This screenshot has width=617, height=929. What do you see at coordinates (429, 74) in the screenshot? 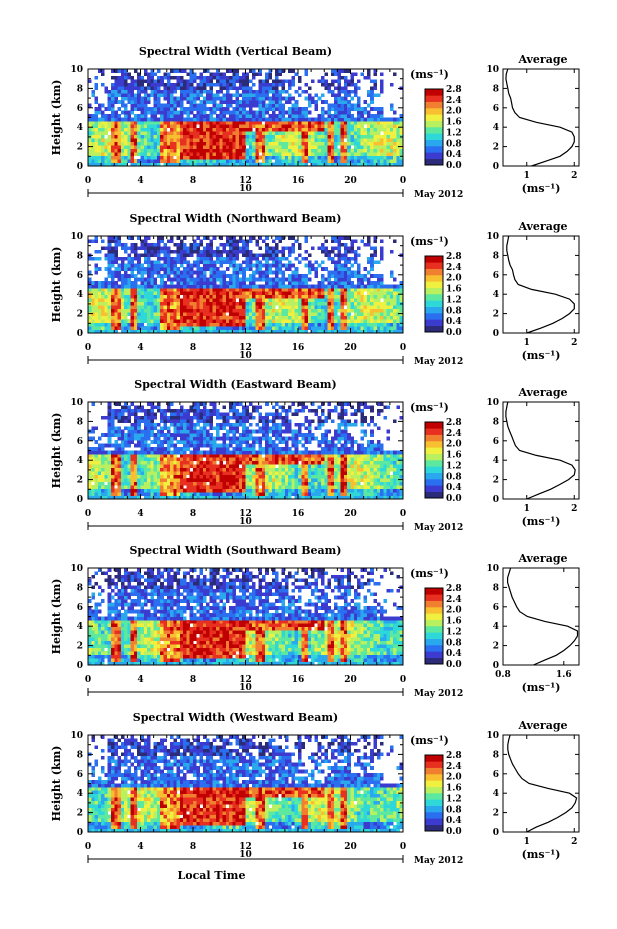
I see `colorbar-unit: (ms⁻¹)` at bounding box center [429, 74].